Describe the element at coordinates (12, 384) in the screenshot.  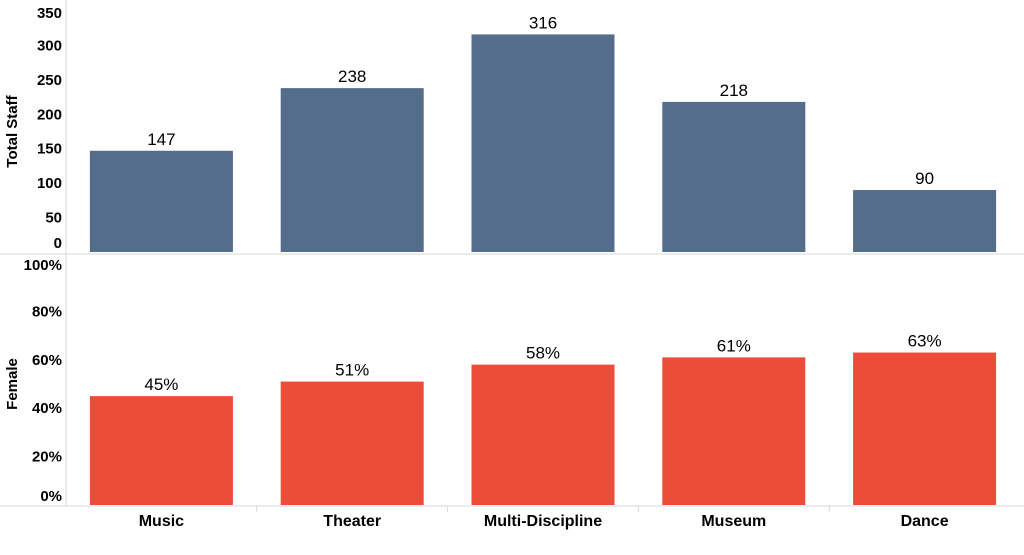
I see `female-axis-title: Female` at that location.